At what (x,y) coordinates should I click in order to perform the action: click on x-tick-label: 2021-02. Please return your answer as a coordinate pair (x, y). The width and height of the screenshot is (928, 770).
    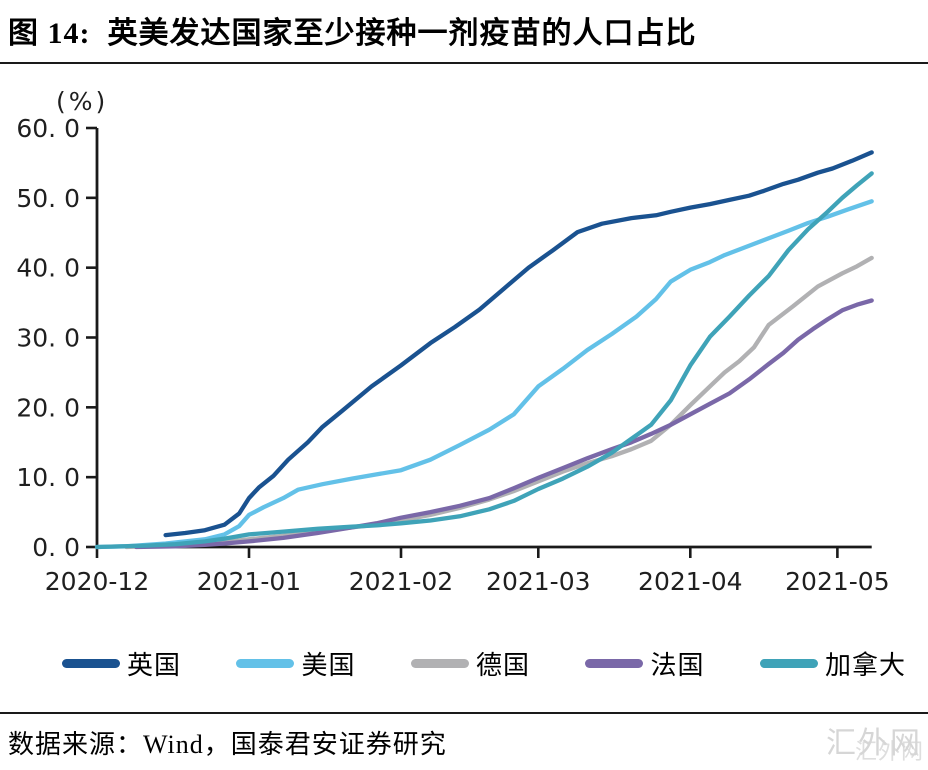
    Looking at the image, I should click on (401, 581).